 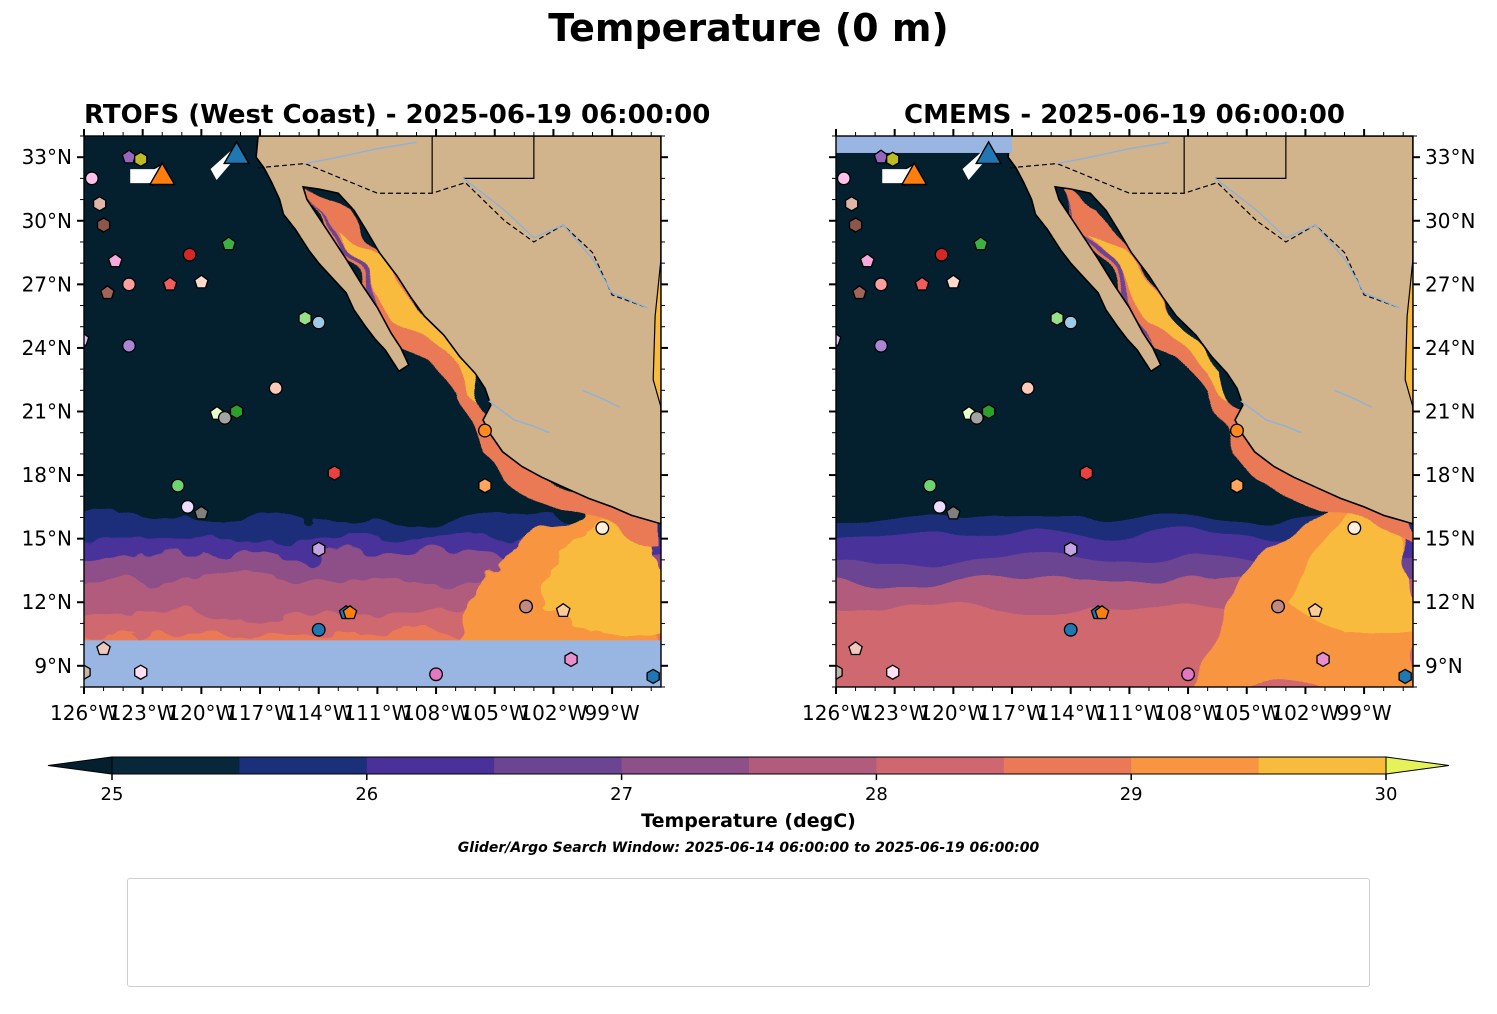 I want to click on temperature-colorbar: 25 26 27 28 29 30, so click(x=748, y=780).